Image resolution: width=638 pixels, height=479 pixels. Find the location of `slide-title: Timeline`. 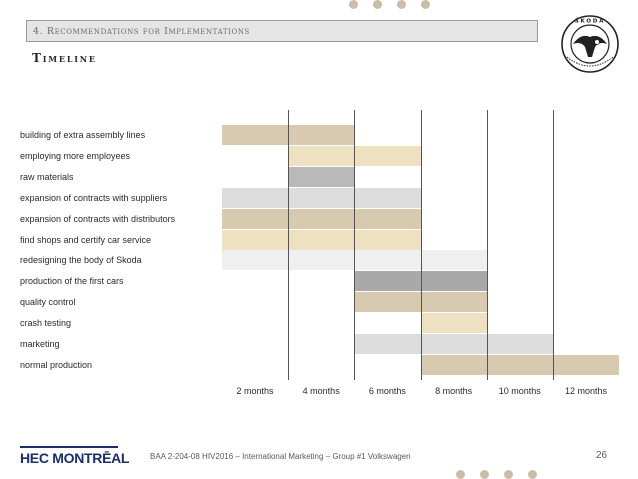

slide-title: Timeline is located at coordinates (64, 58).